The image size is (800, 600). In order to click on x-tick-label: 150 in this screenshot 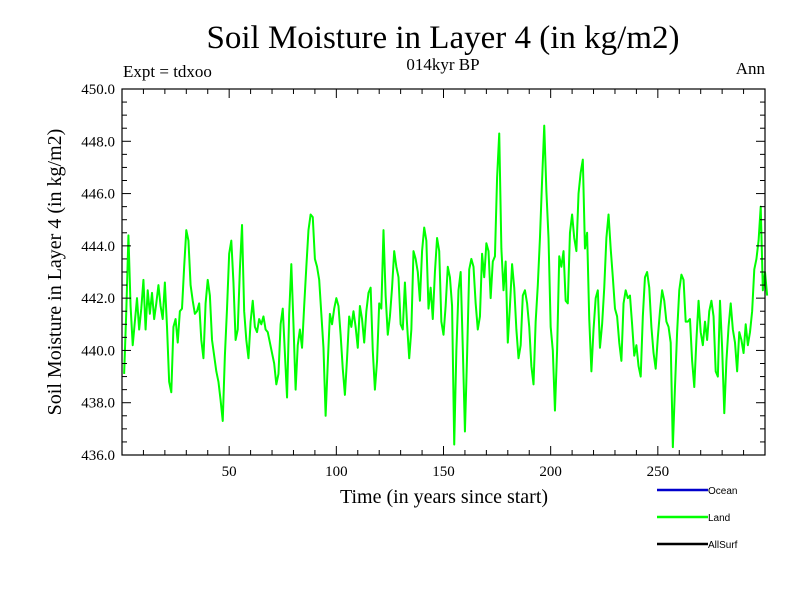, I will do `click(443, 472)`.